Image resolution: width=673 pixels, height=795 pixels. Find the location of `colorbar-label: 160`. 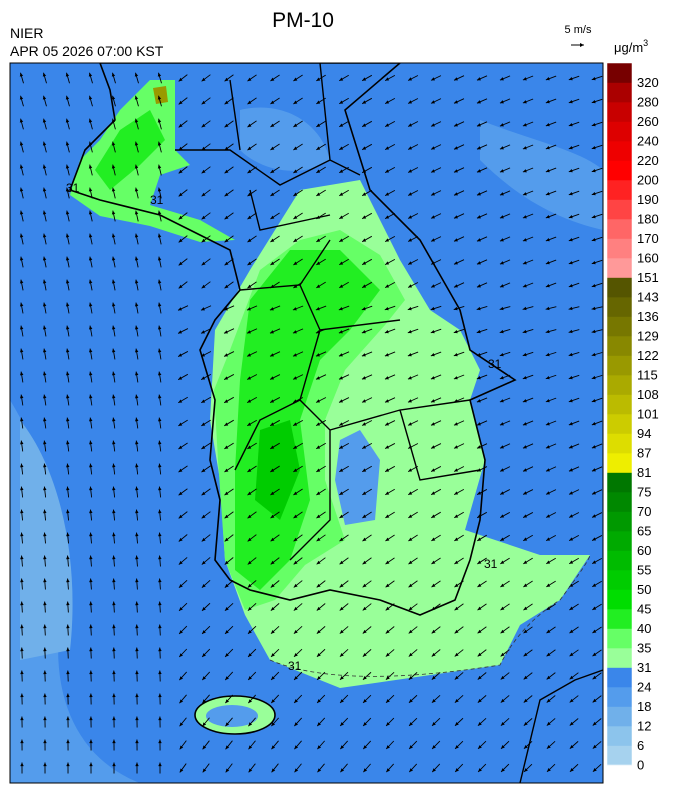

colorbar-label: 160 is located at coordinates (648, 258).